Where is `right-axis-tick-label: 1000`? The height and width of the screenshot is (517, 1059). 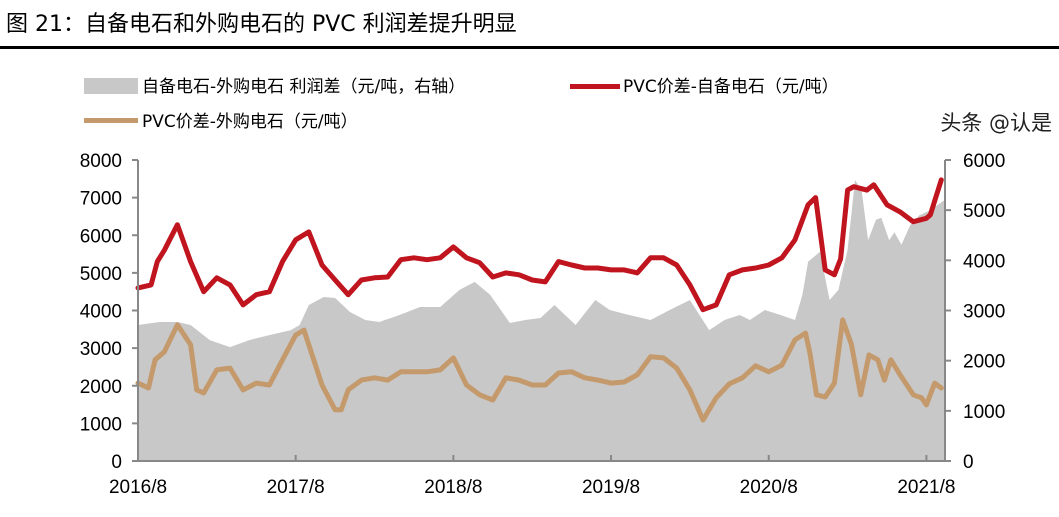 right-axis-tick-label: 1000 is located at coordinates (984, 412).